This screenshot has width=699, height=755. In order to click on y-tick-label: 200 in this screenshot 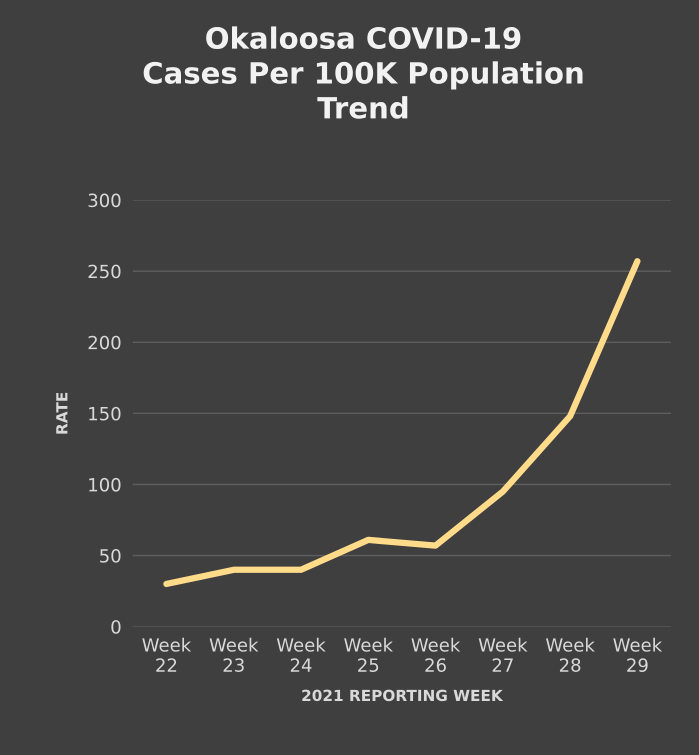, I will do `click(104, 343)`.